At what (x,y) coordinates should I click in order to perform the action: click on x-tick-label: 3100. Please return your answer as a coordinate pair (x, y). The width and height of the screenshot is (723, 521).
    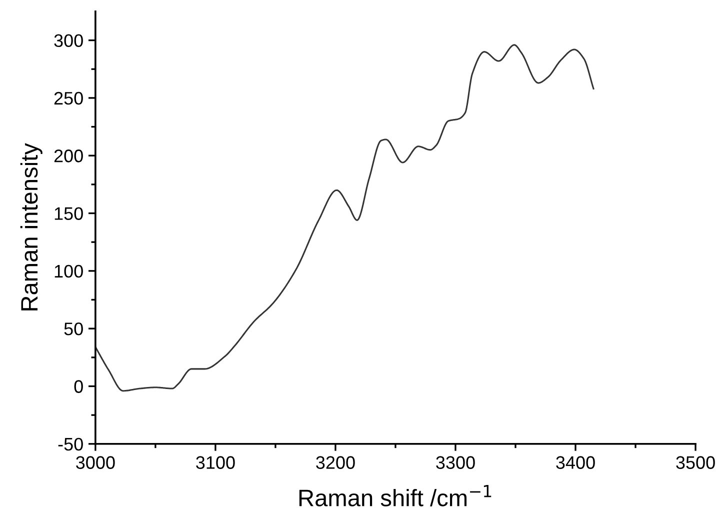
    Looking at the image, I should click on (215, 462).